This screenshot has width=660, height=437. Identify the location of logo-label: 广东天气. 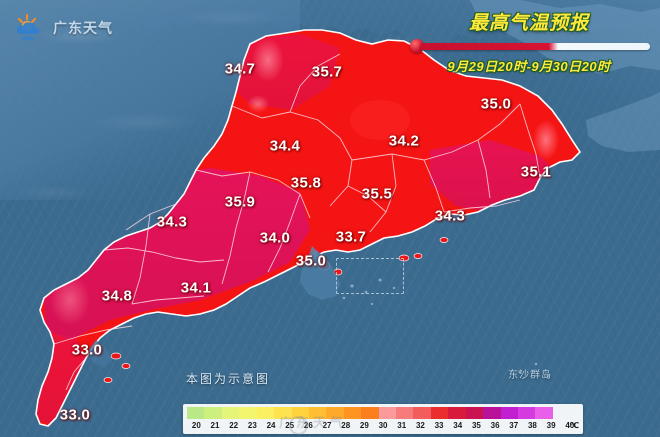
(83, 28).